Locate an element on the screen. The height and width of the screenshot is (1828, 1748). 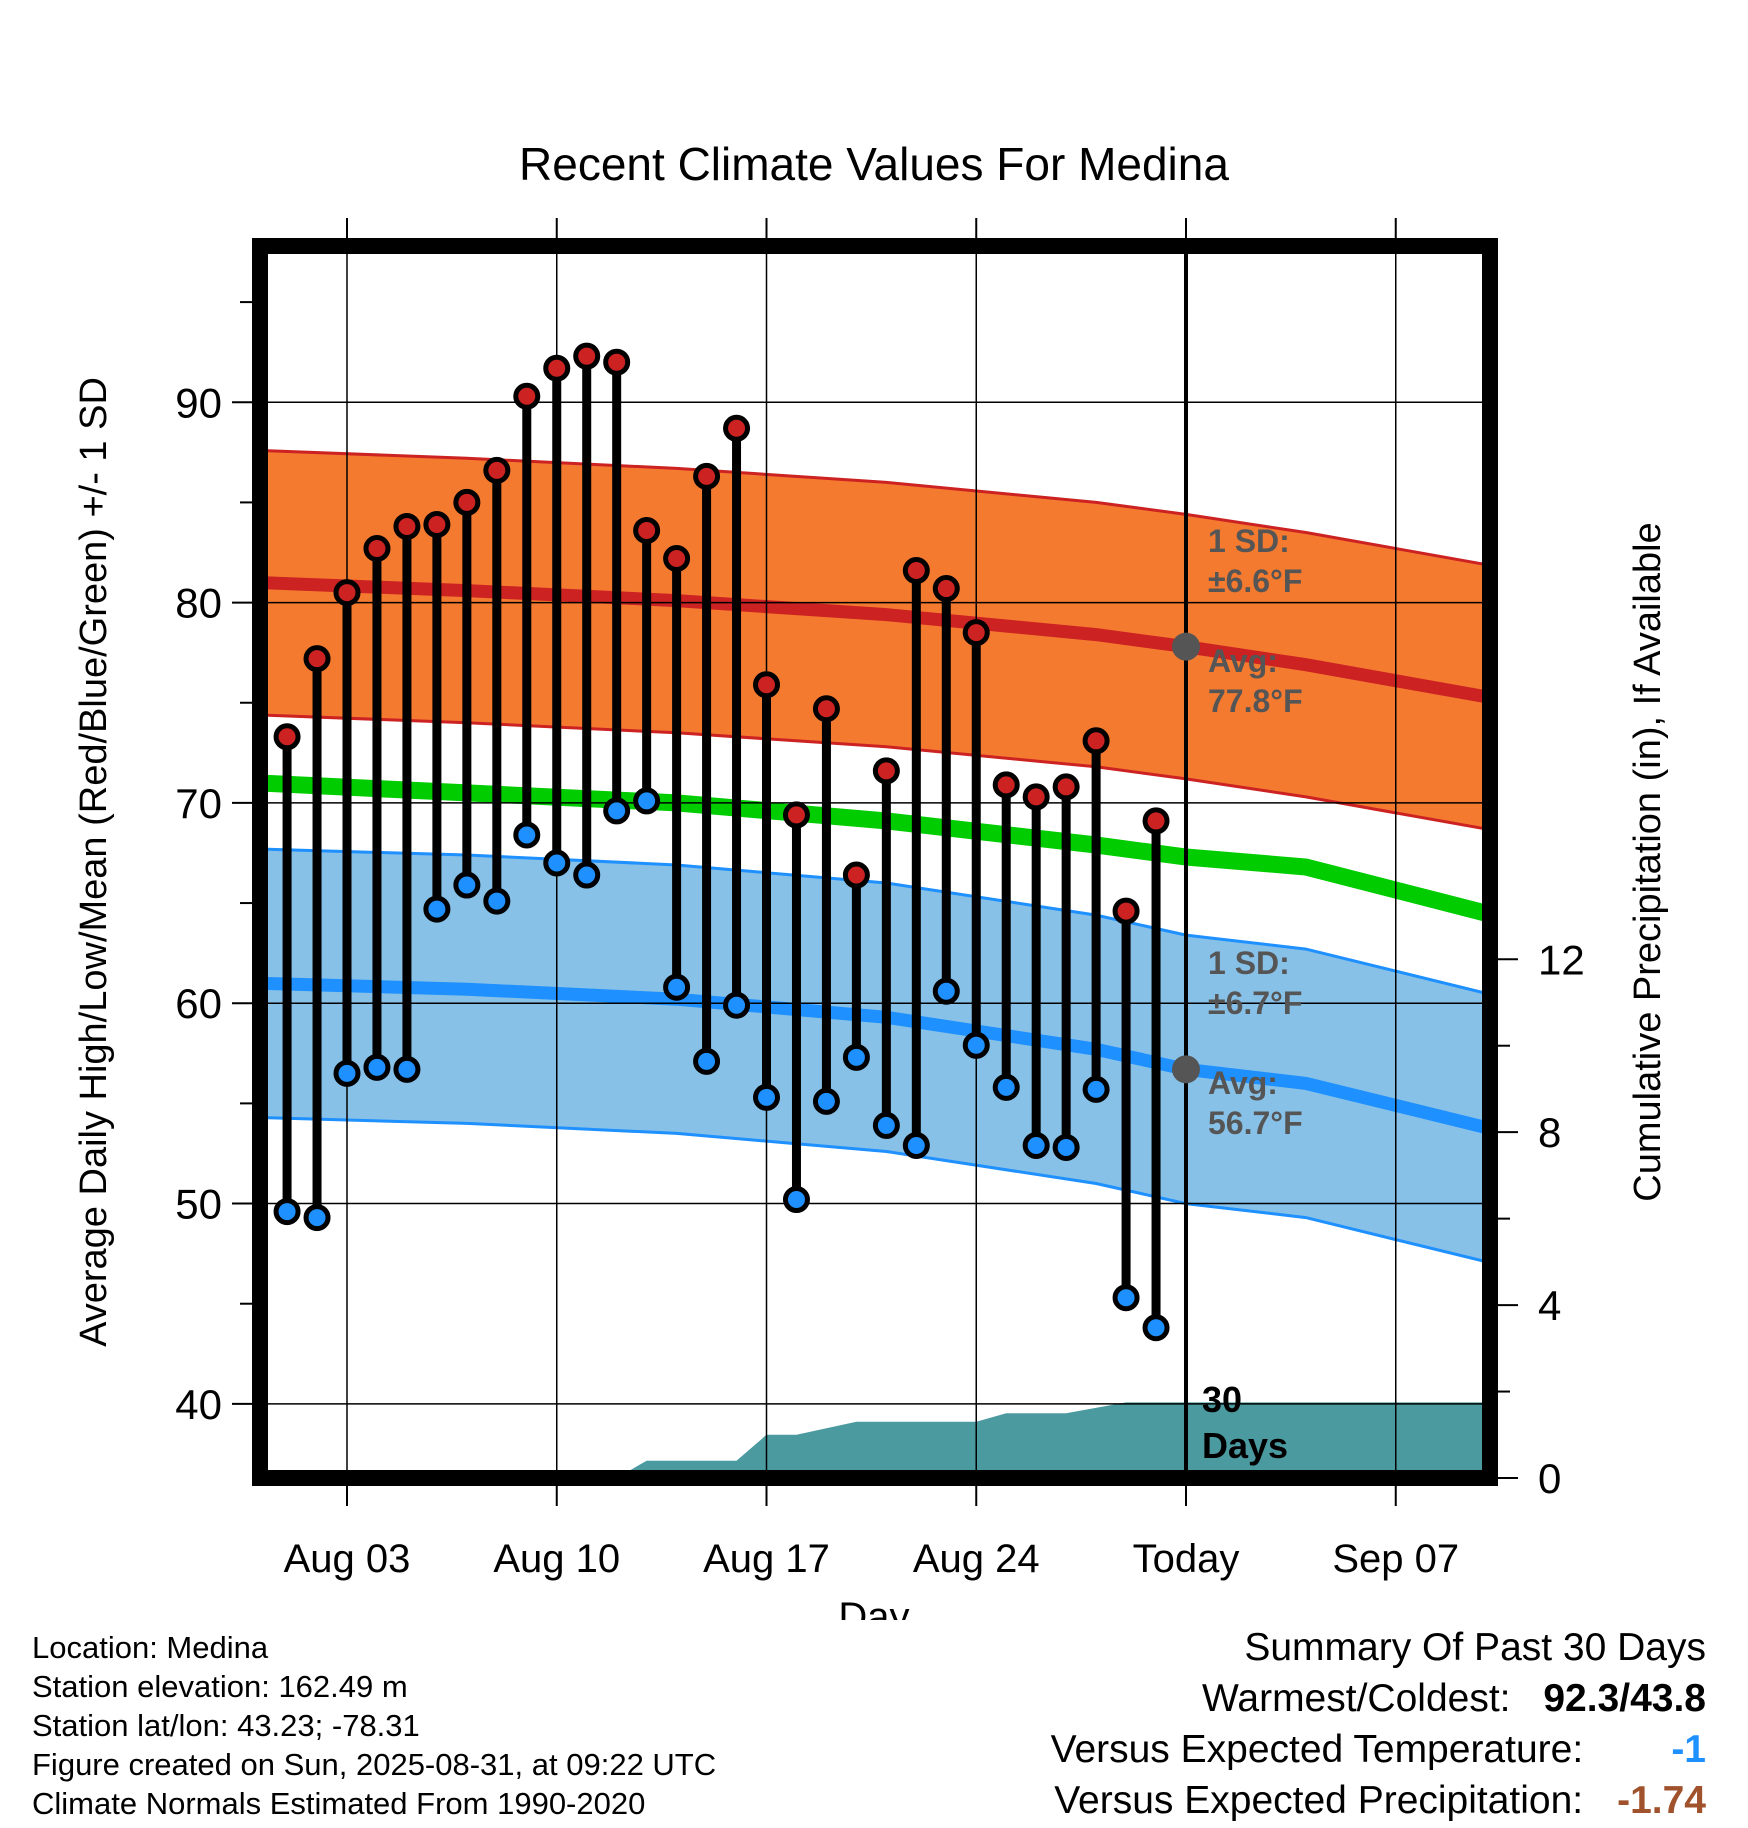
today-low-avg-marker is located at coordinates (1186, 1069).